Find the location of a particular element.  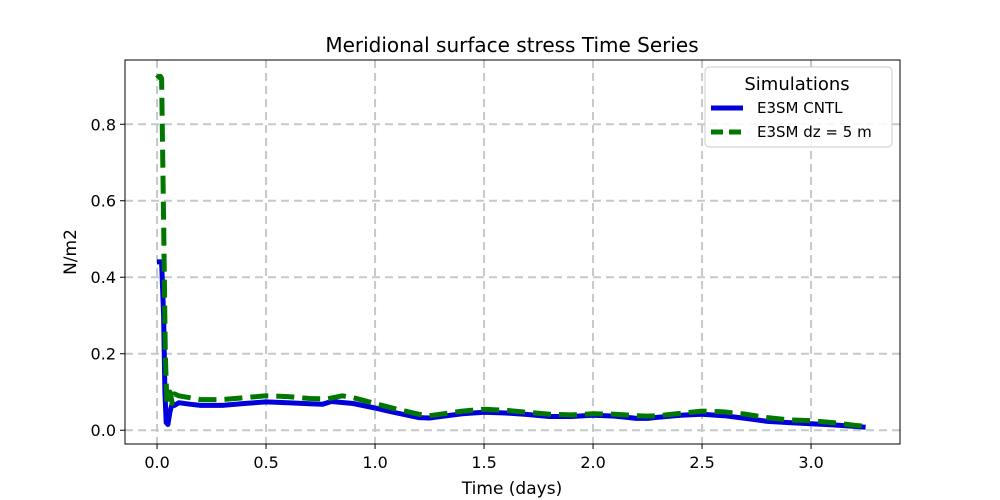

y-tick-label: 0.2 is located at coordinates (103, 354).